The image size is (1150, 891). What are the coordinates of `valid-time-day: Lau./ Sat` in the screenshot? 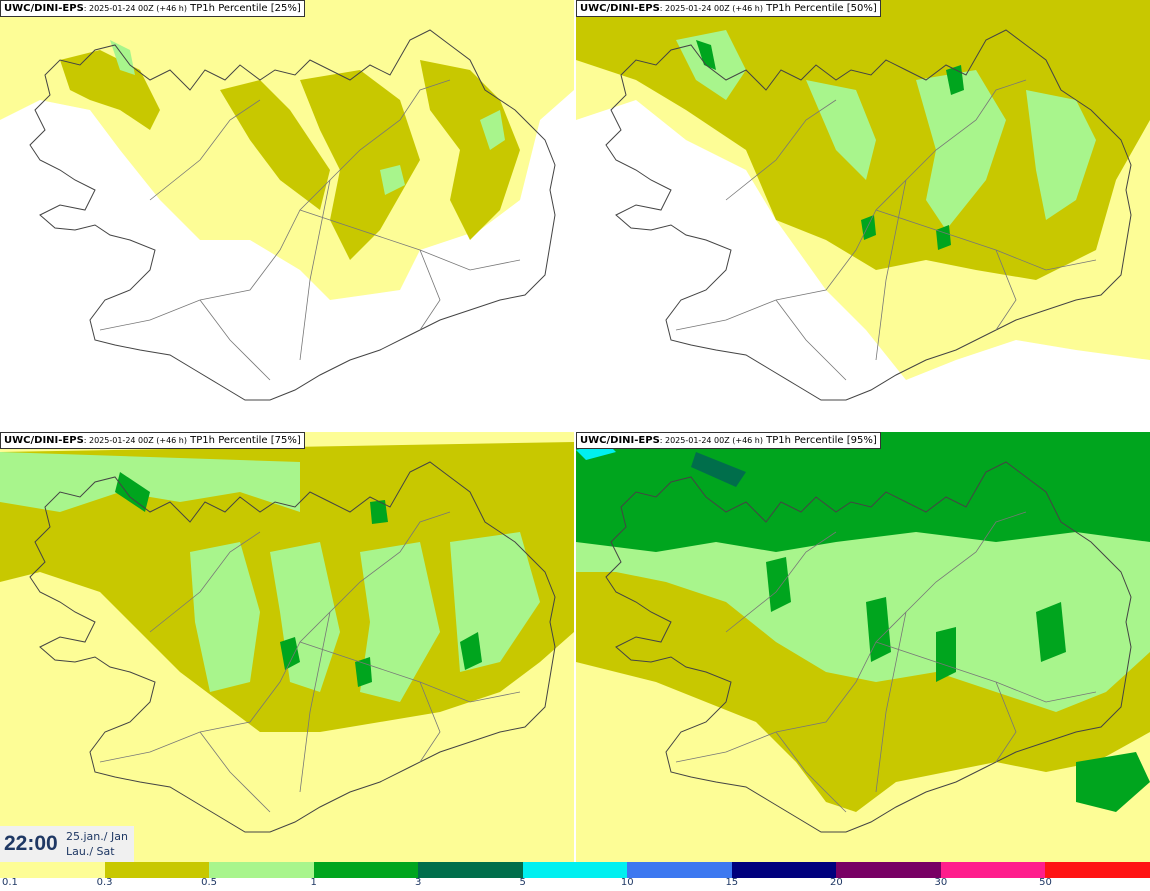 It's located at (90, 851).